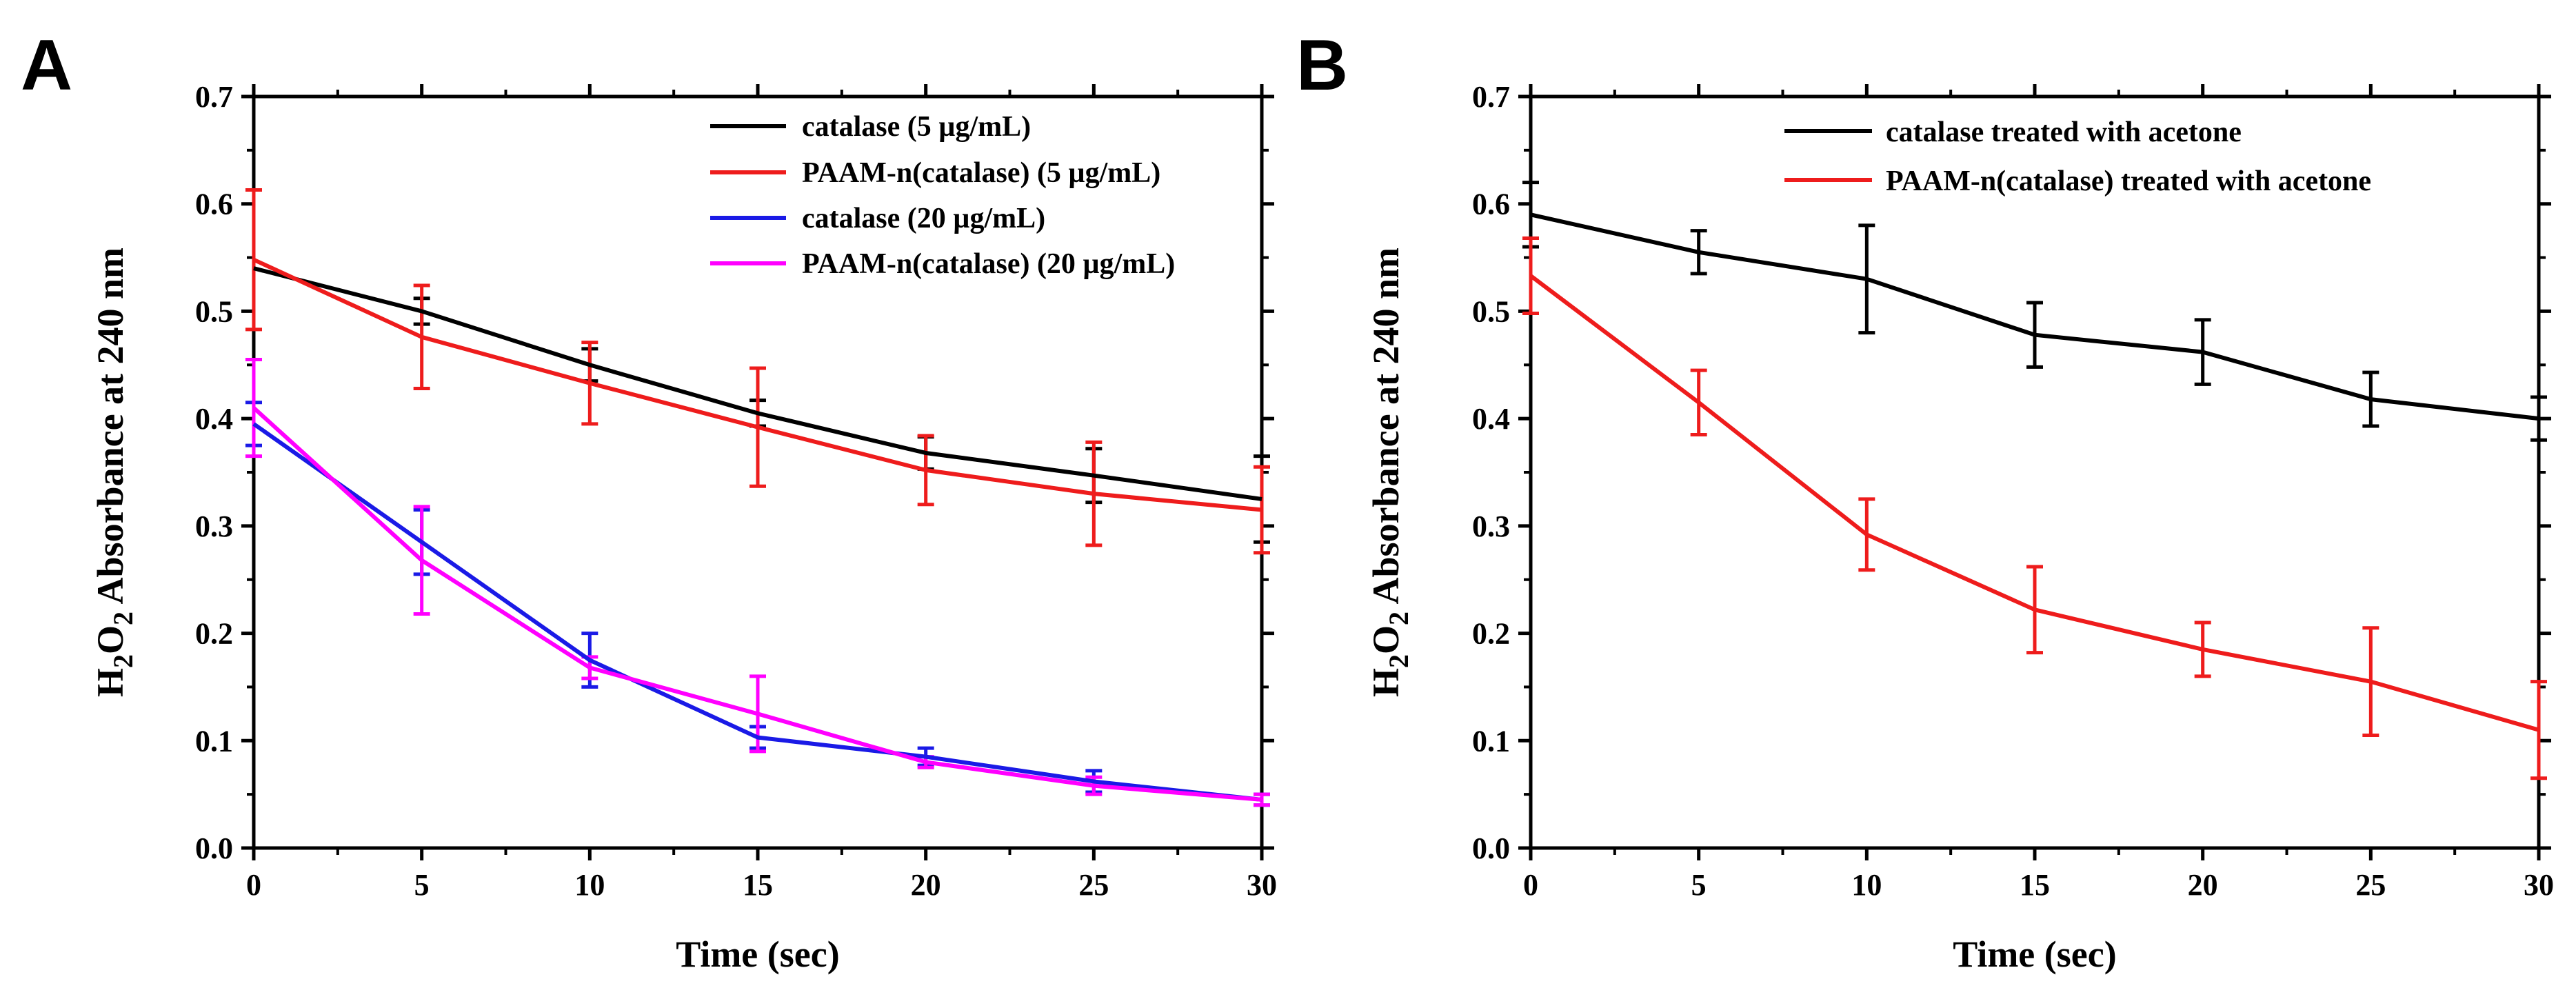 The width and height of the screenshot is (2576, 999). I want to click on panel-b-y-title-sub2: 2, so click(1398, 618).